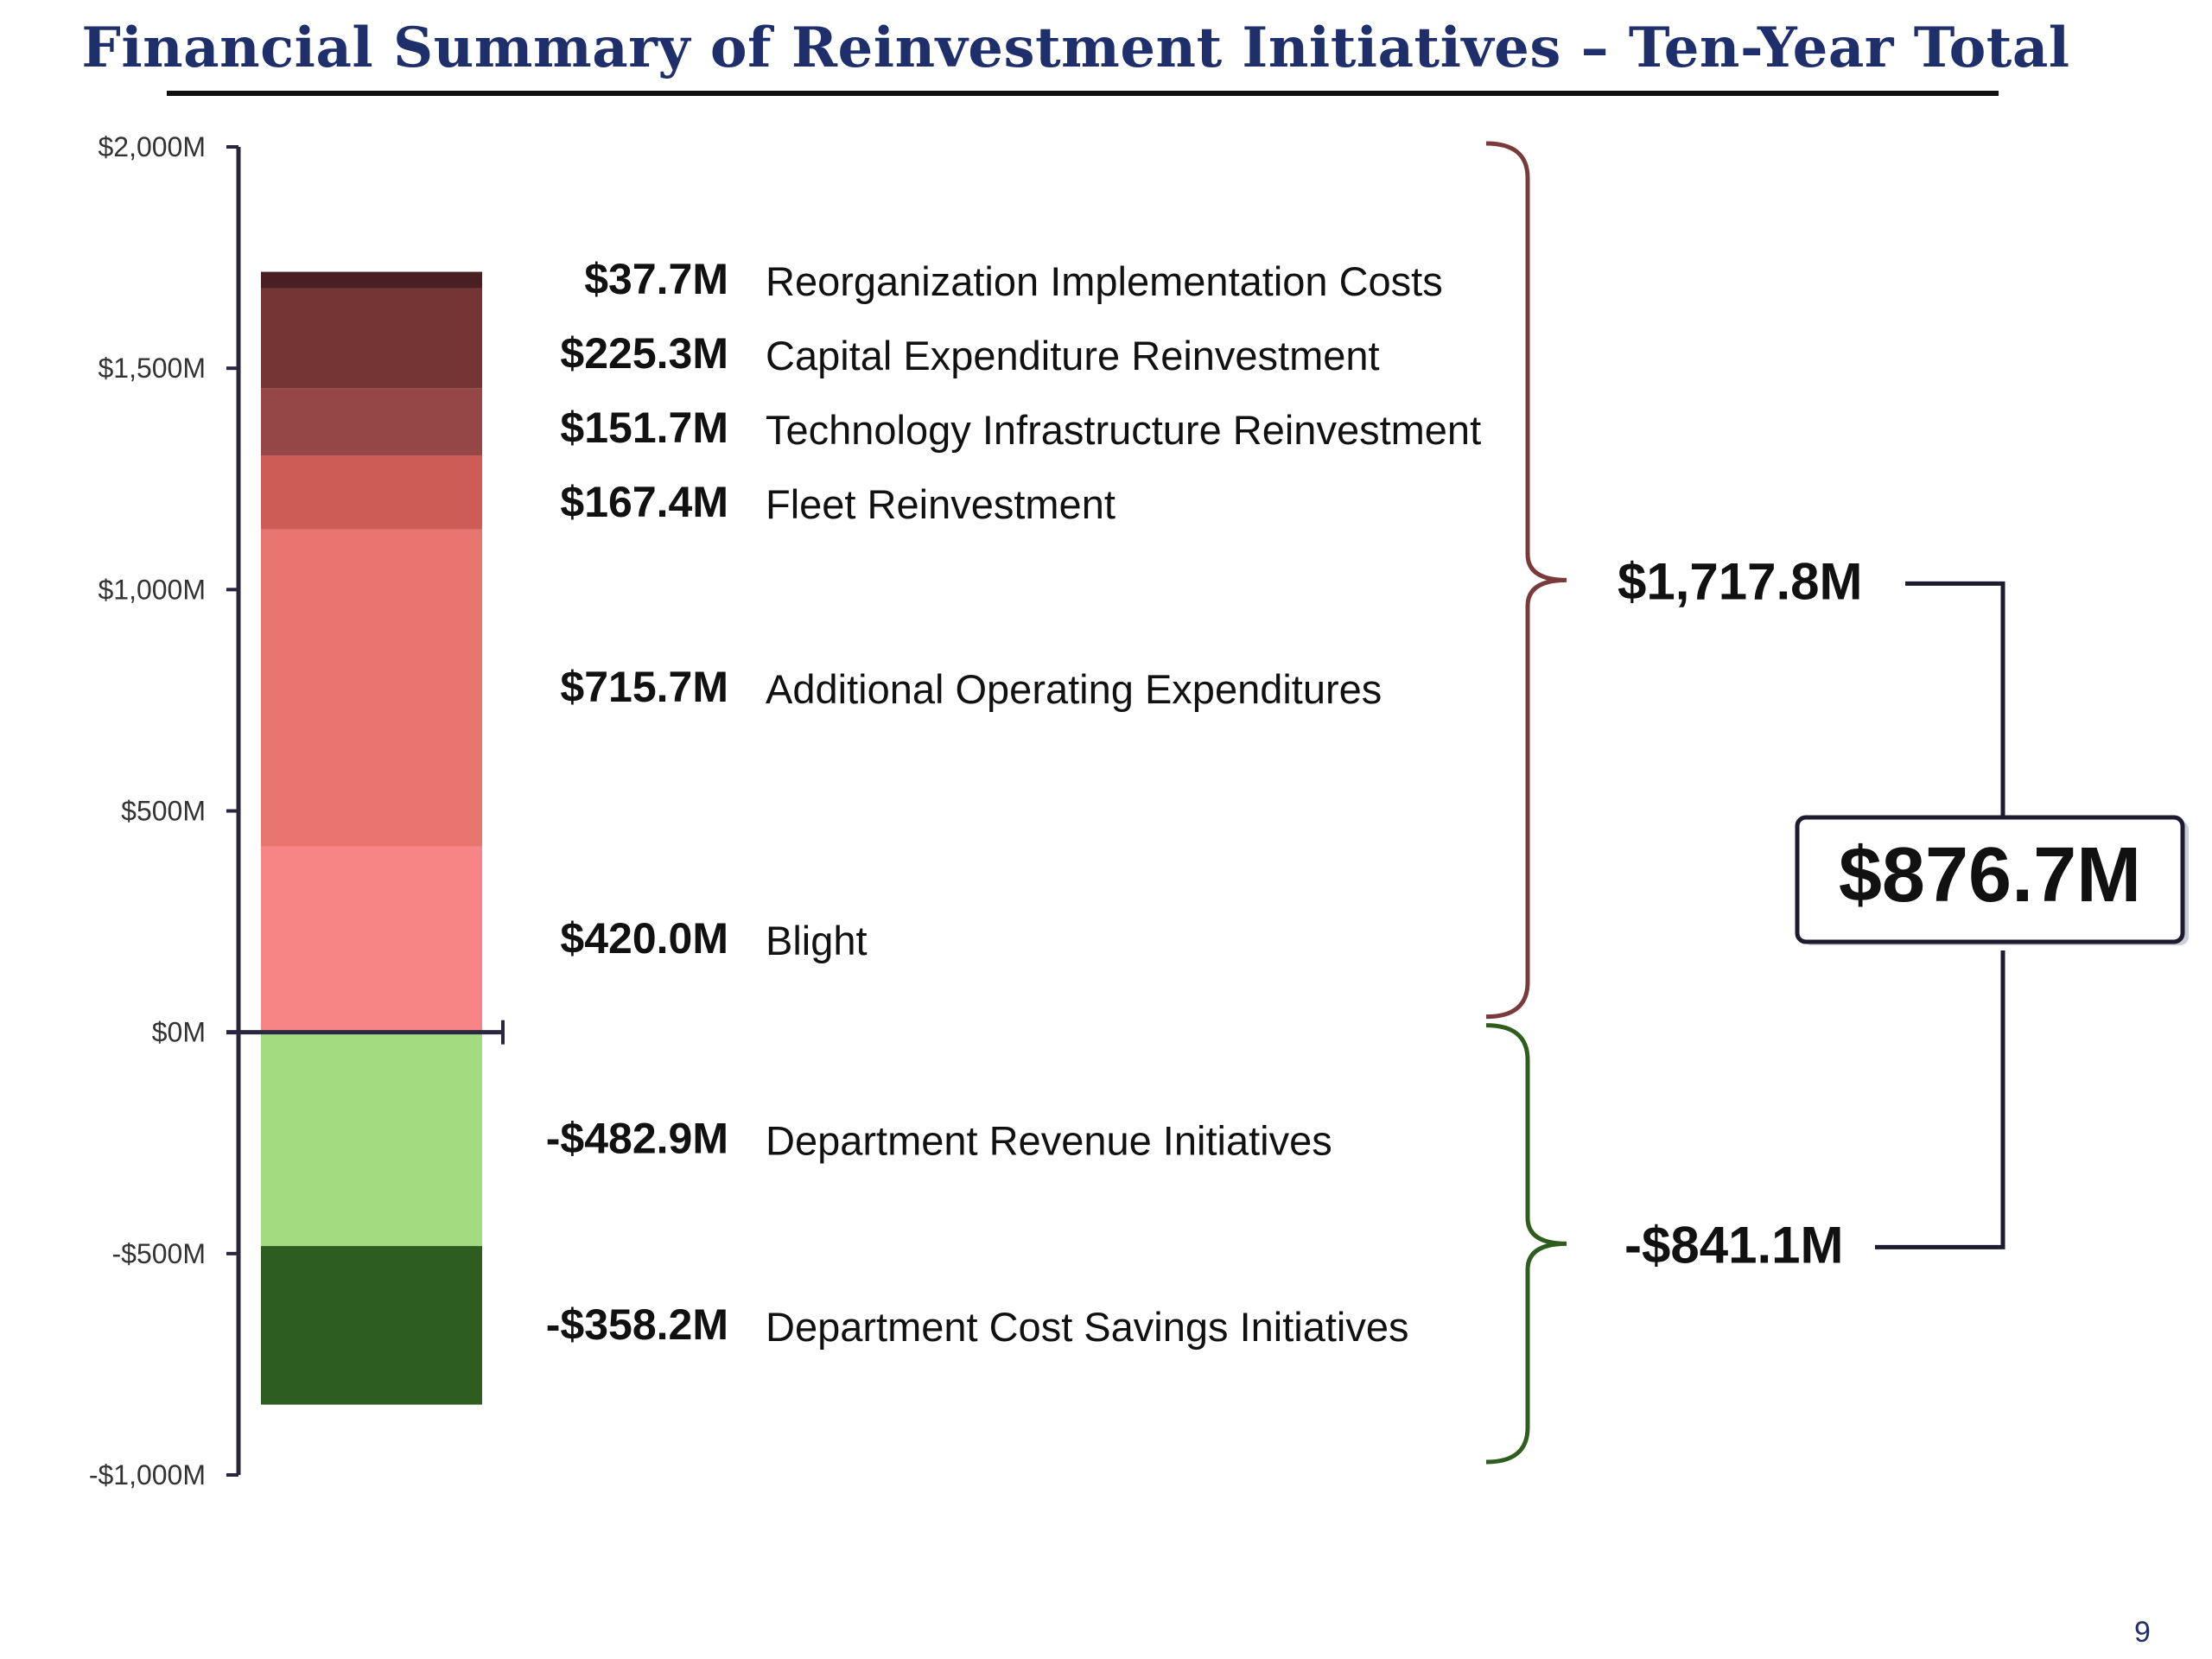  What do you see at coordinates (1990, 875) in the screenshot?
I see `net-total-label: $876.7M` at bounding box center [1990, 875].